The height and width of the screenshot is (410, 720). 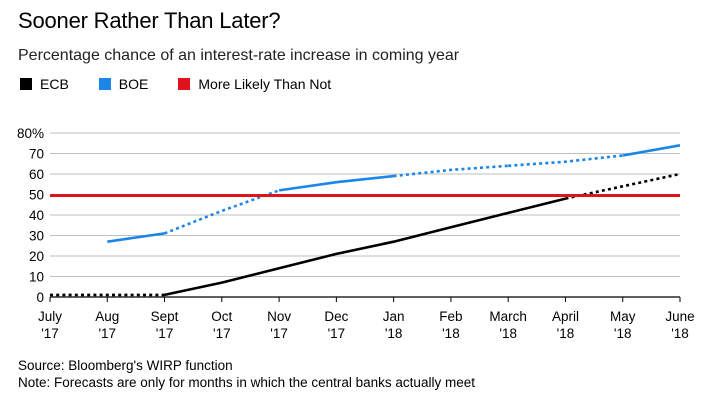 I want to click on legend-item-ecb: ECB, so click(x=44, y=84).